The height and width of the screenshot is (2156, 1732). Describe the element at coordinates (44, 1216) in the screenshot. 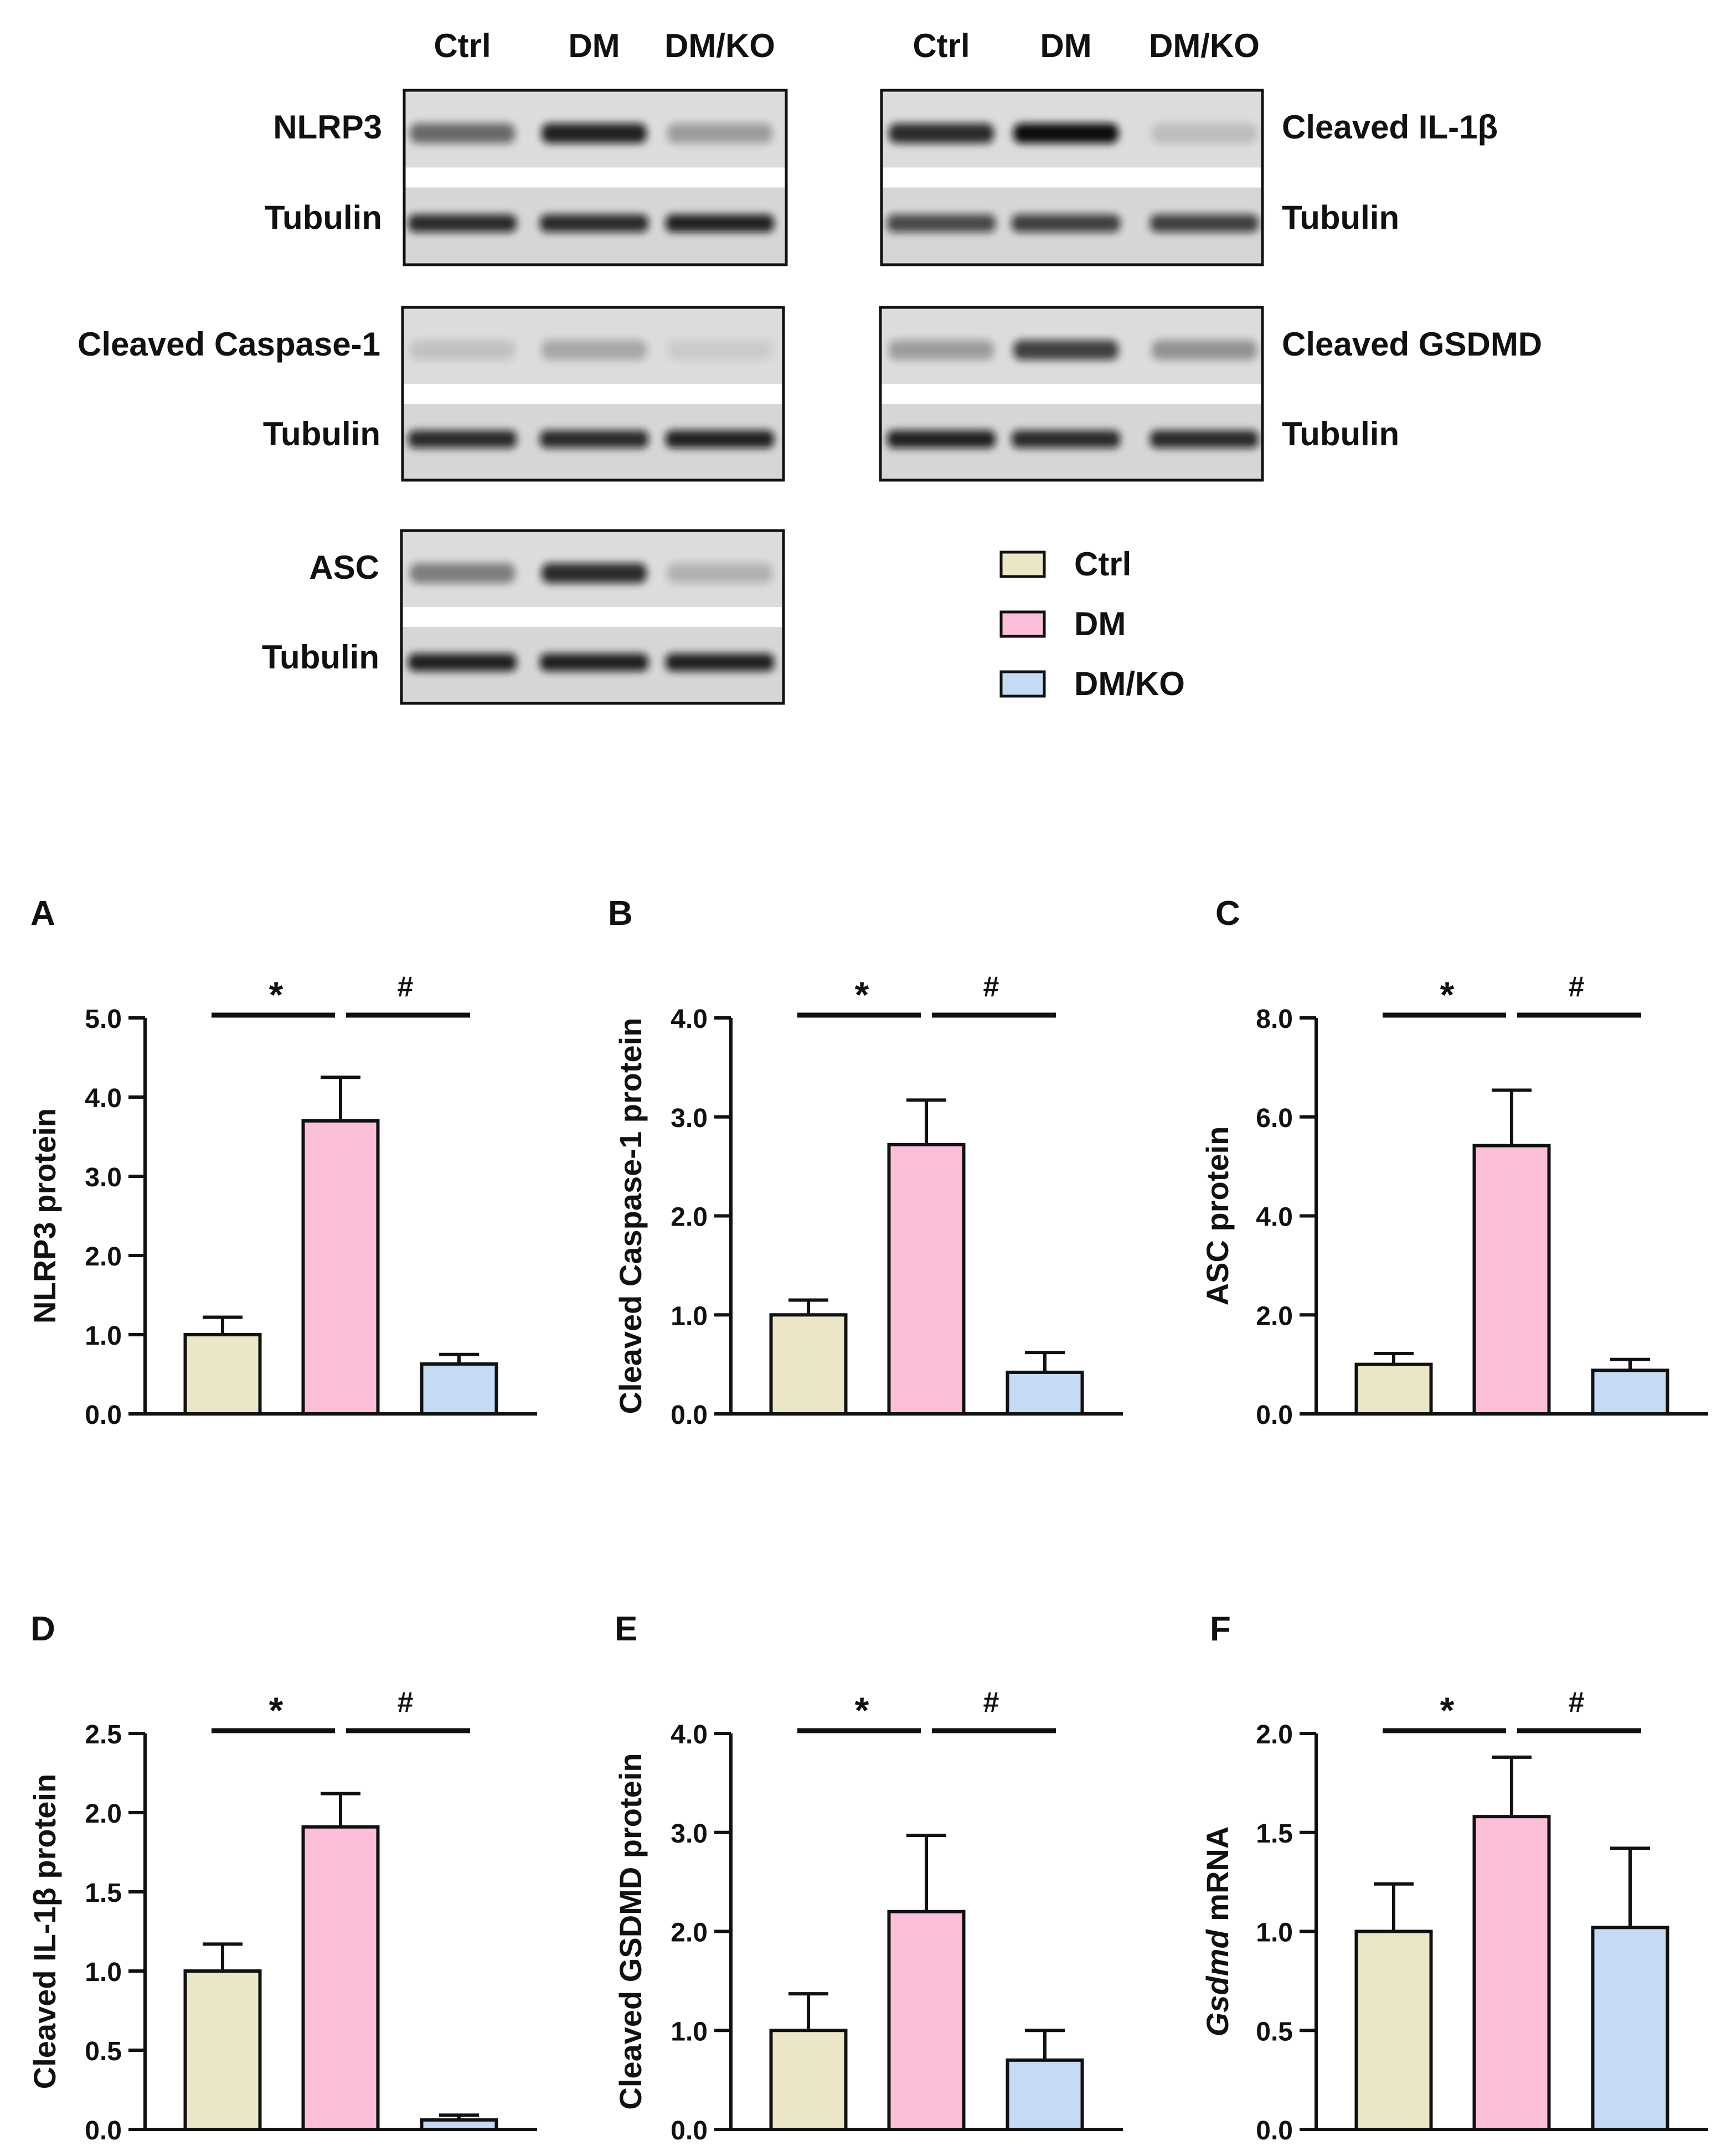

I see `y-axis-label: NLRP3 protein` at that location.